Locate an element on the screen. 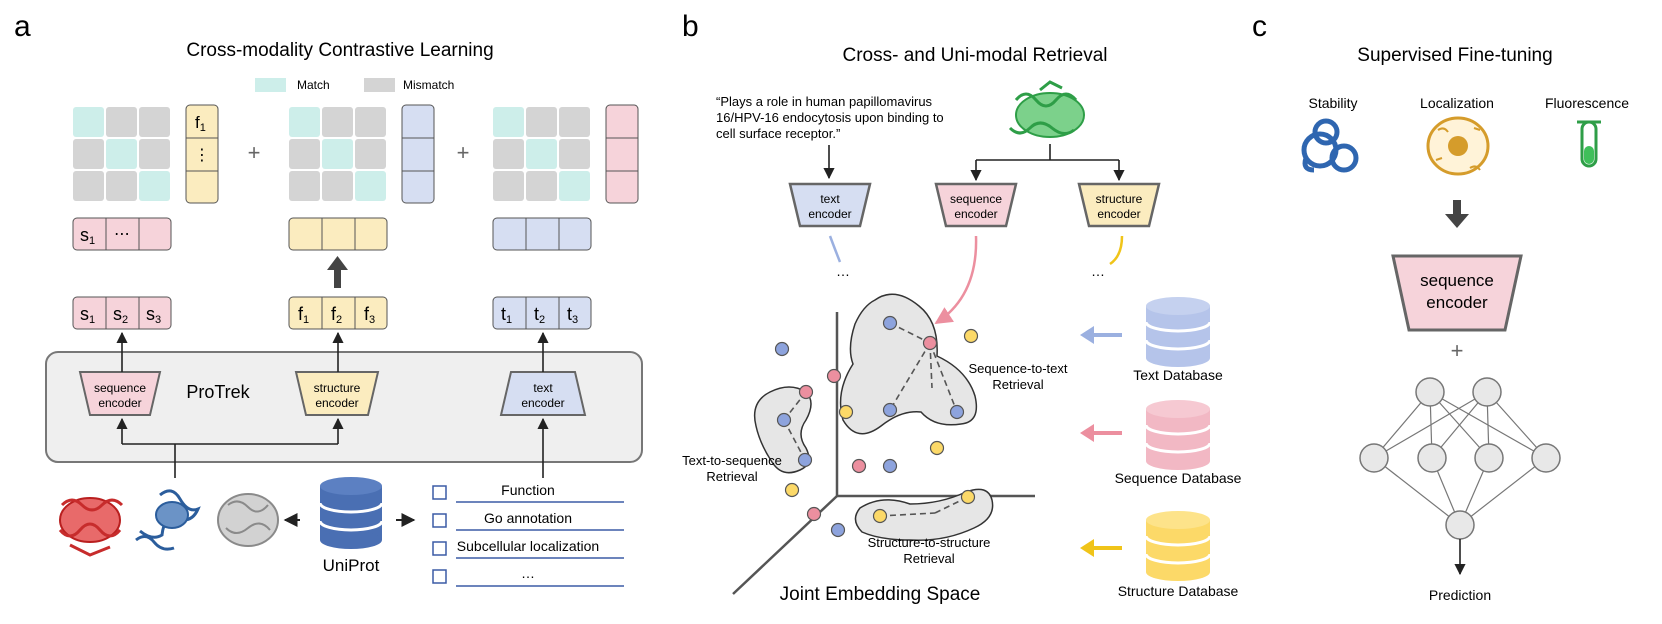 Image resolution: width=1662 pixels, height=624 pixels. structure-encoder-a: structure encoder is located at coordinates (337, 393).